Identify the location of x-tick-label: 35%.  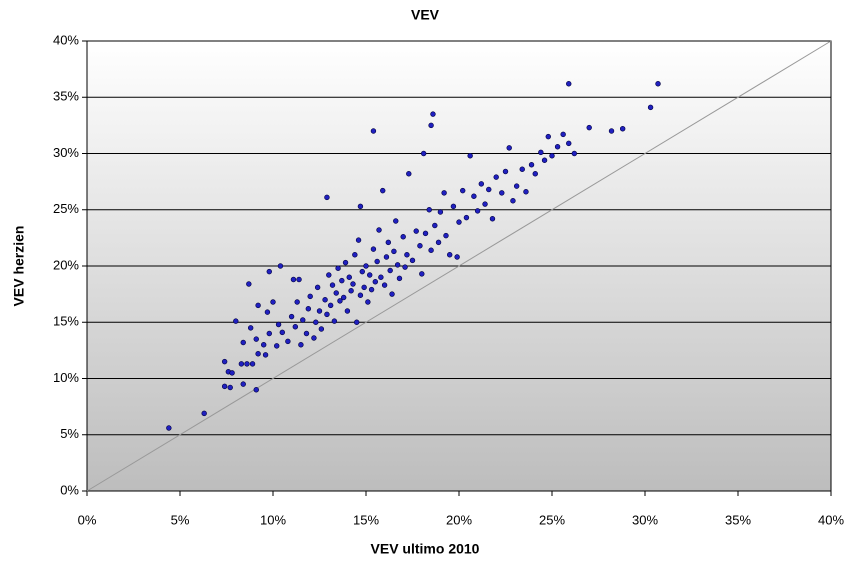
(738, 519).